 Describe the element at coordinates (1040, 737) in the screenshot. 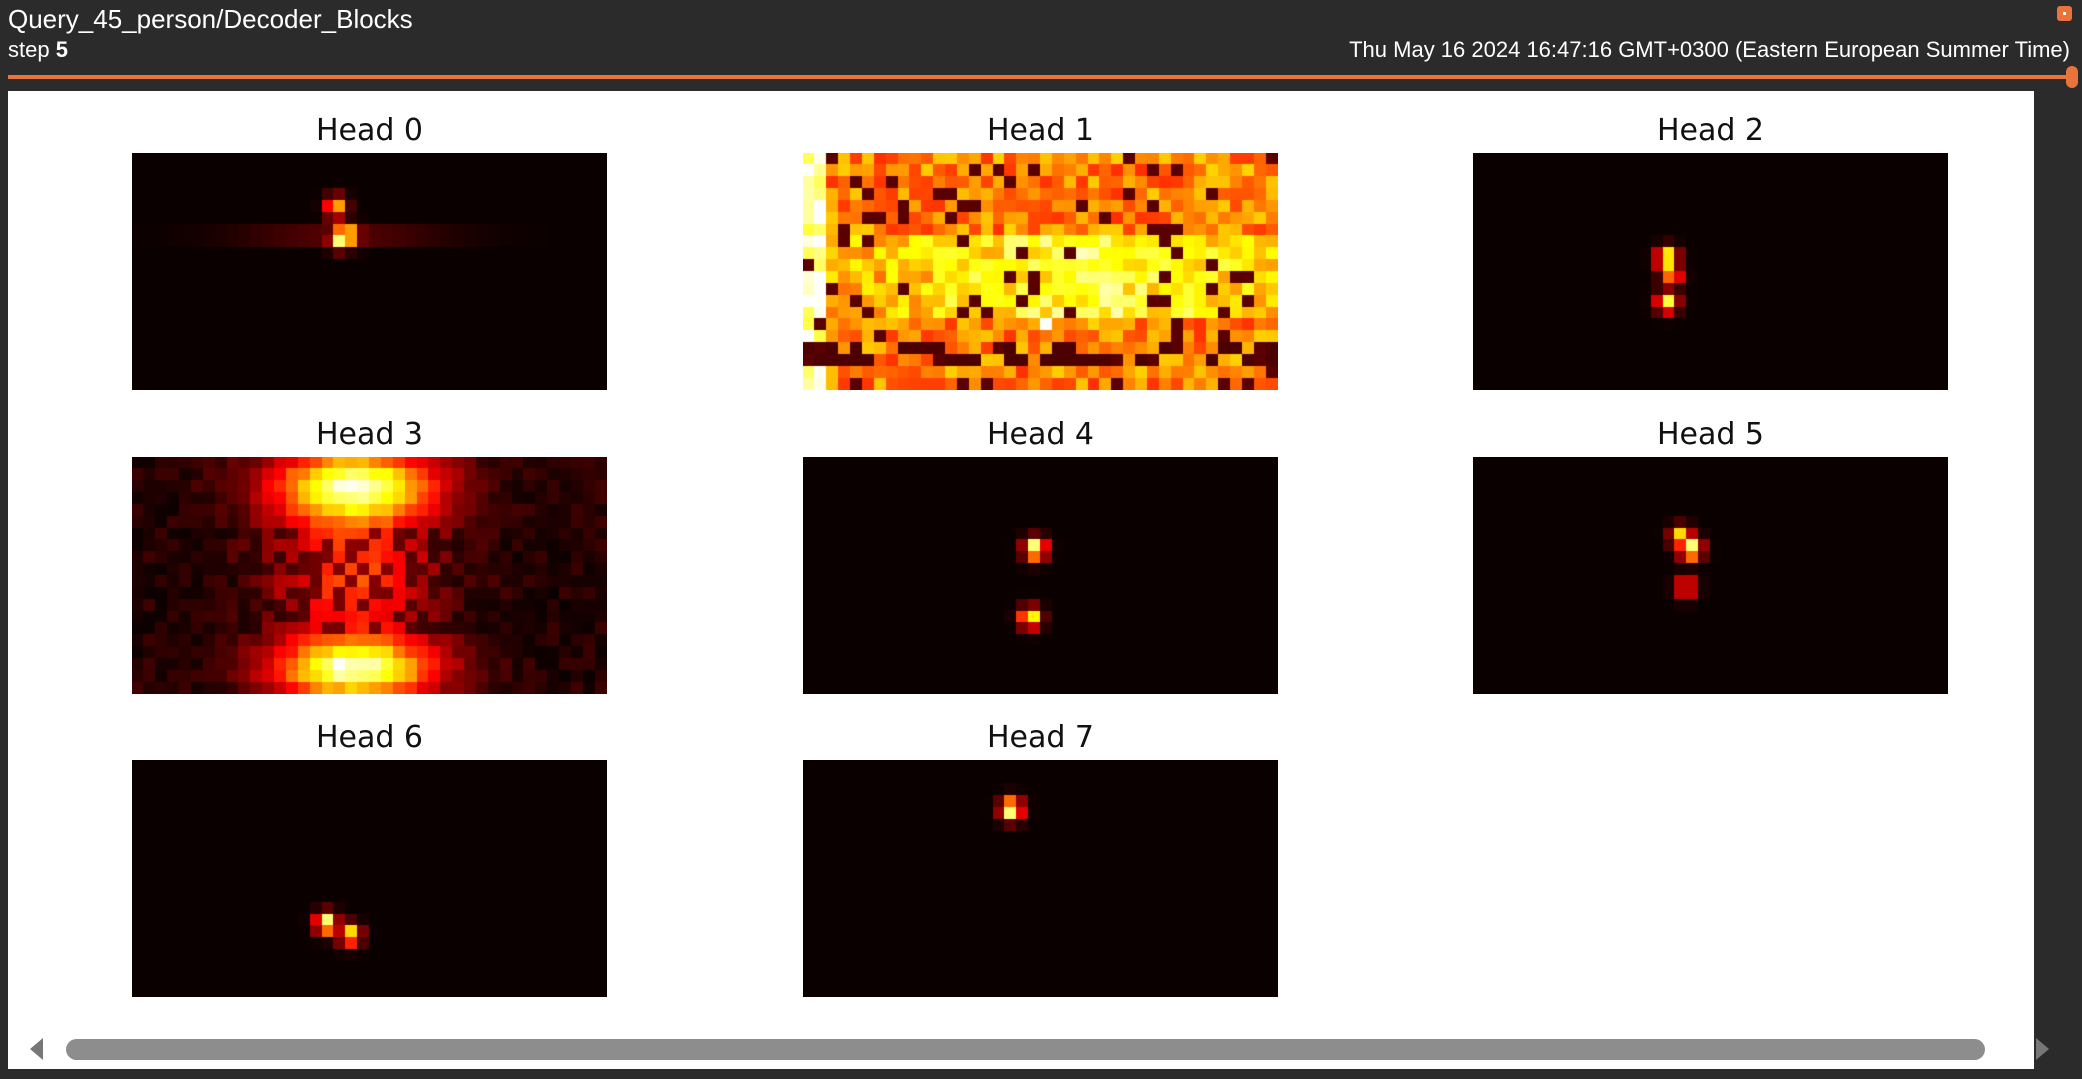

I see `head-title: Head 7` at that location.